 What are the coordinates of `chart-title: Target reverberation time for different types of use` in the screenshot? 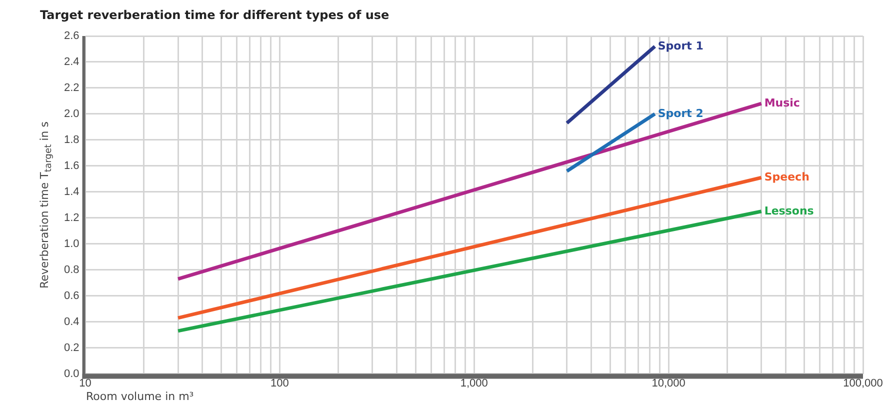 It's located at (215, 15).